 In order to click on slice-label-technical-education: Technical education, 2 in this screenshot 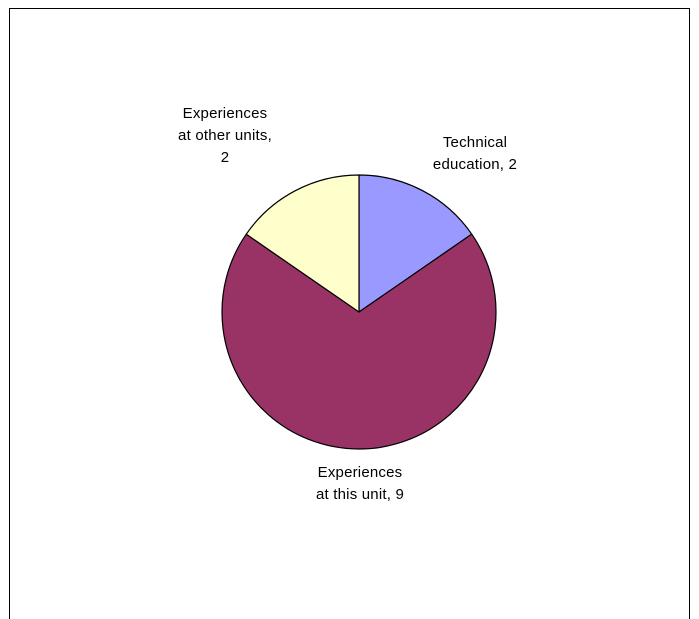, I will do `click(475, 153)`.